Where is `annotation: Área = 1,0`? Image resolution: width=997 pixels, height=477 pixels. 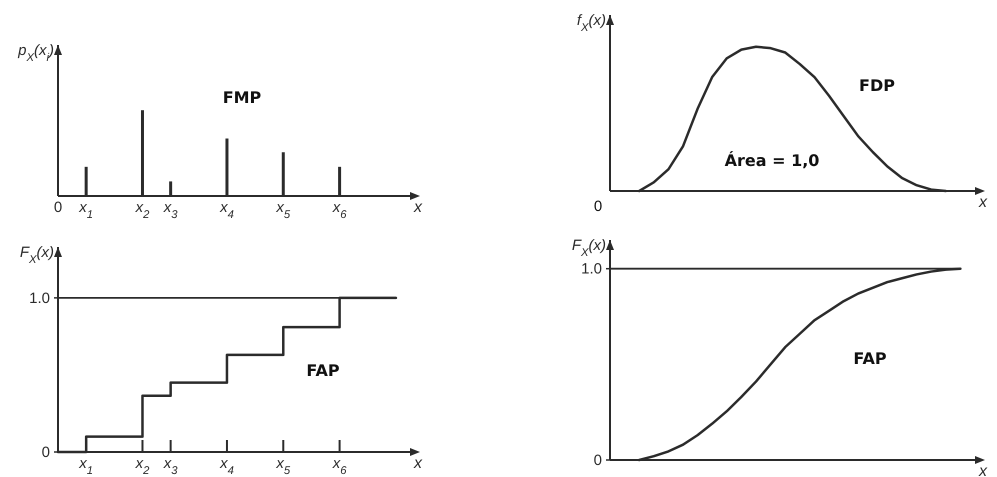
annotation: Área = 1,0 is located at coordinates (772, 160).